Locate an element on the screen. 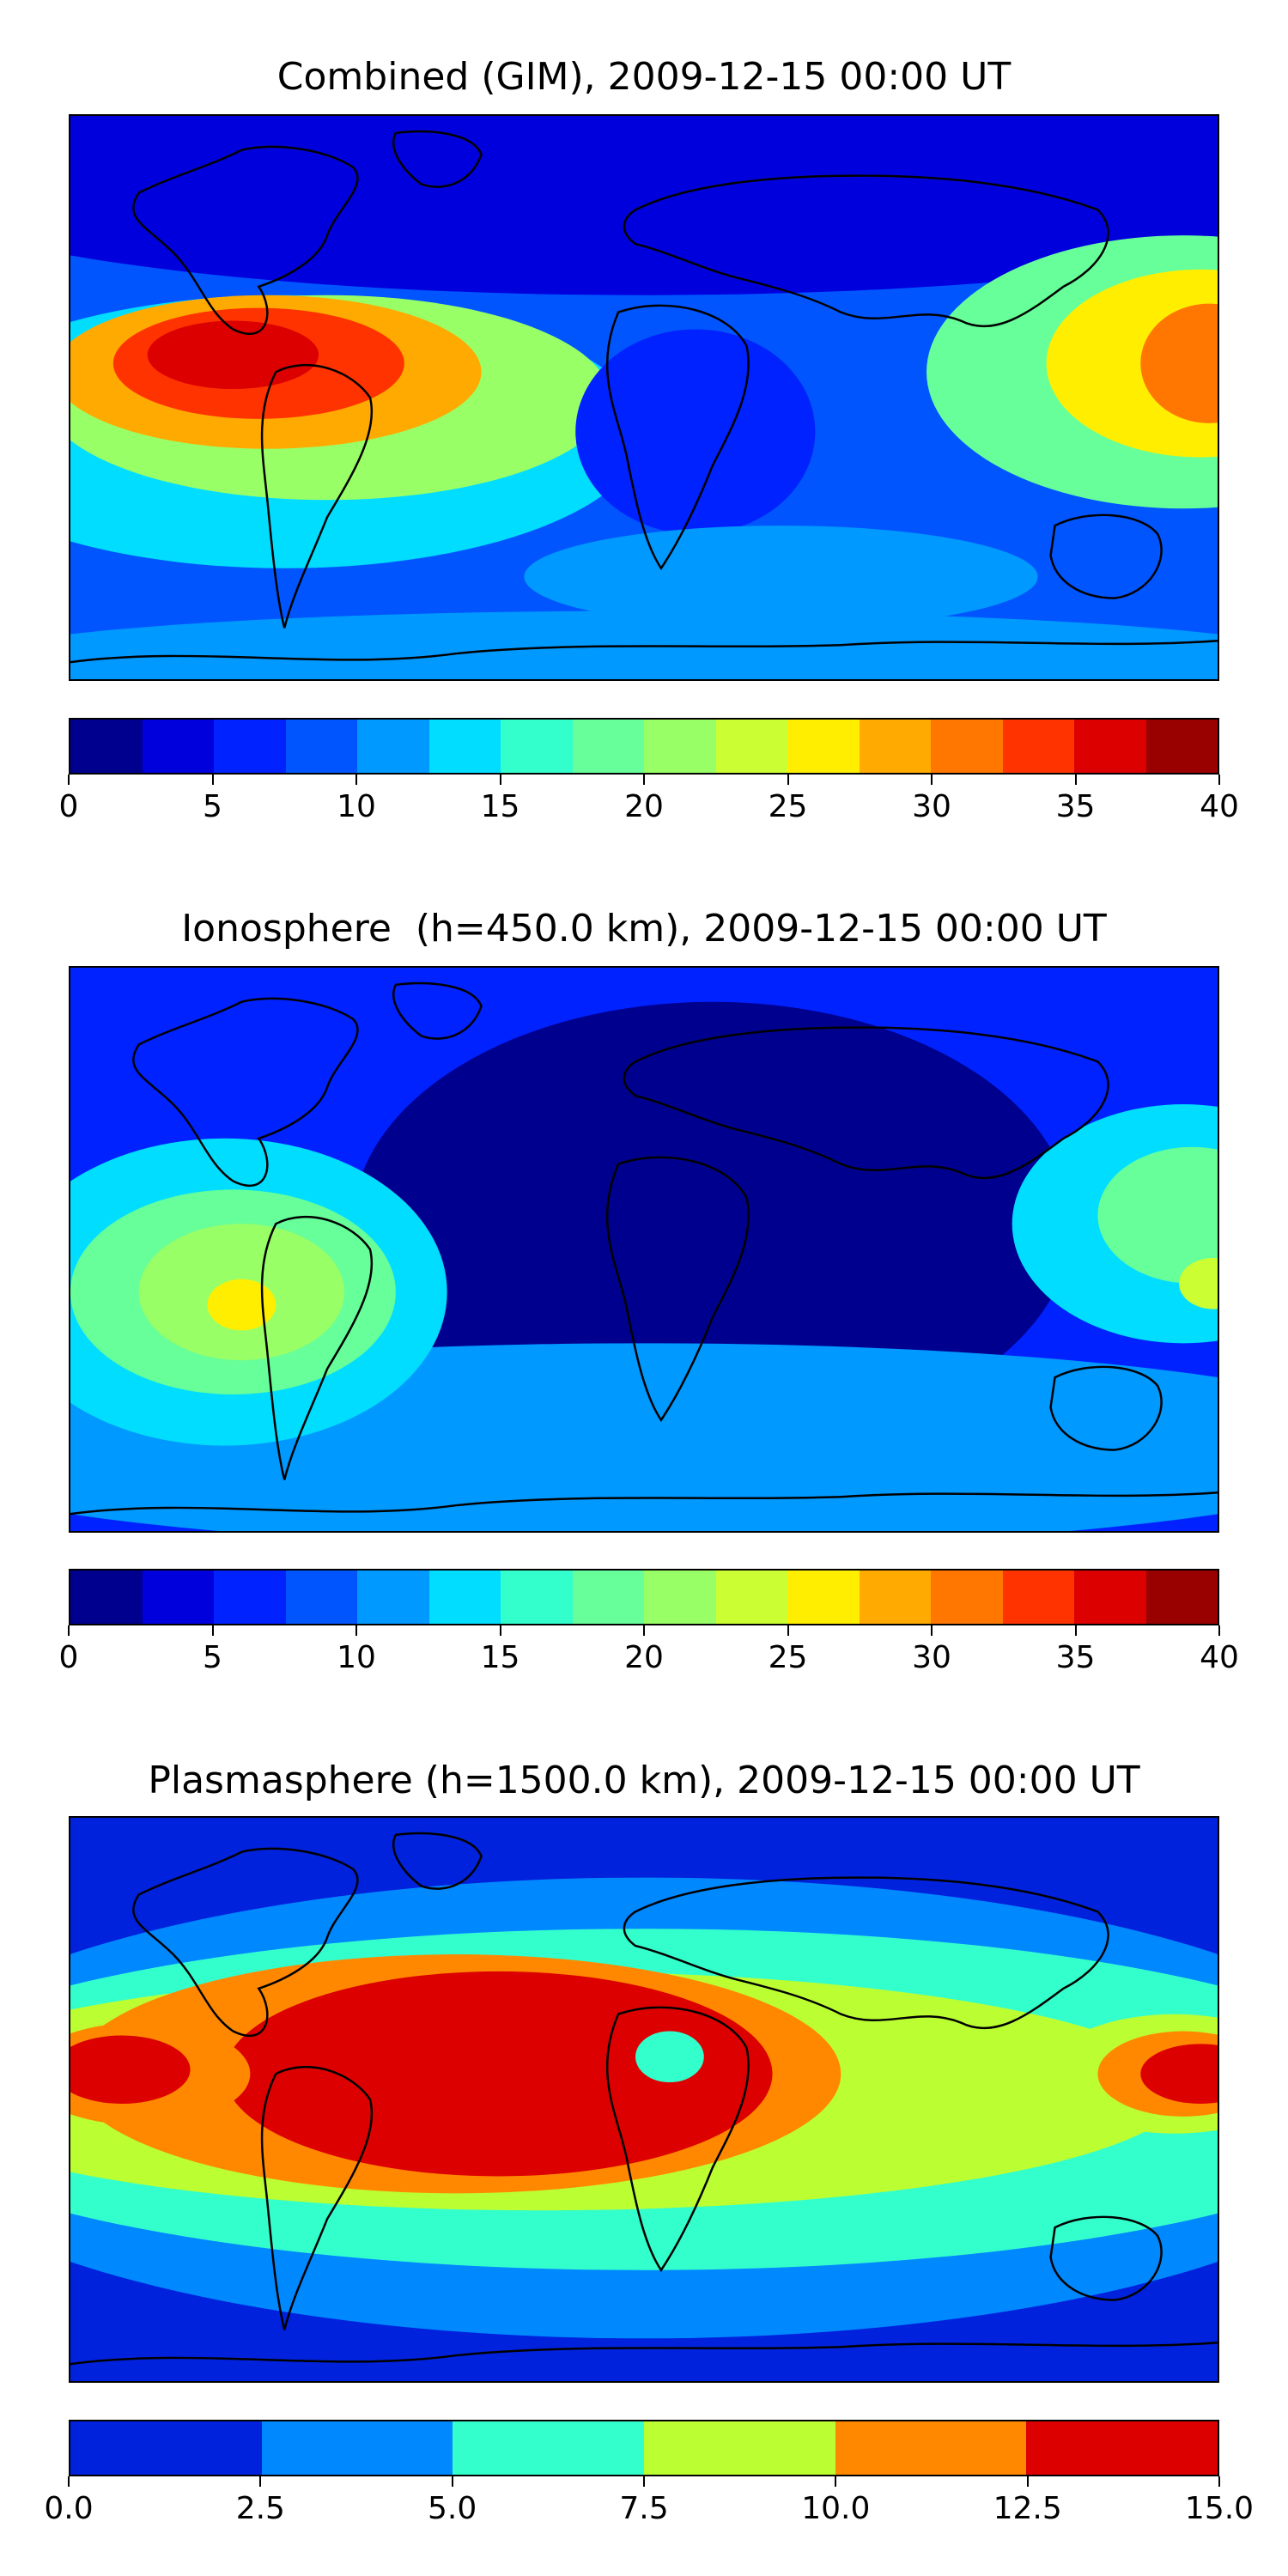 This screenshot has width=1288, height=2576. colorbar-ticks-ionosphere: 0 5 10 15 20 25 30 35 40 is located at coordinates (649, 1651).